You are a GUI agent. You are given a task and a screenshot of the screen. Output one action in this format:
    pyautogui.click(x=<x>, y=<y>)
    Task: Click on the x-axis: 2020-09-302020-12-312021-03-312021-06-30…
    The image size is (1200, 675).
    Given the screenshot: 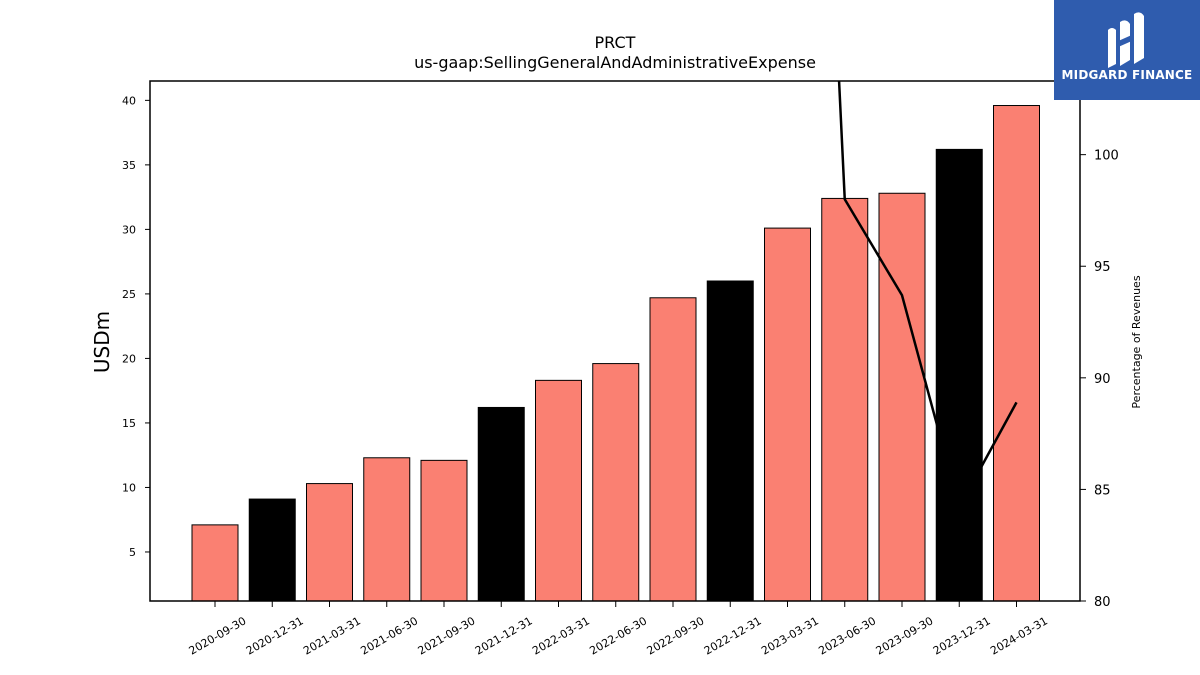 What is the action you would take?
    pyautogui.click(x=618, y=629)
    